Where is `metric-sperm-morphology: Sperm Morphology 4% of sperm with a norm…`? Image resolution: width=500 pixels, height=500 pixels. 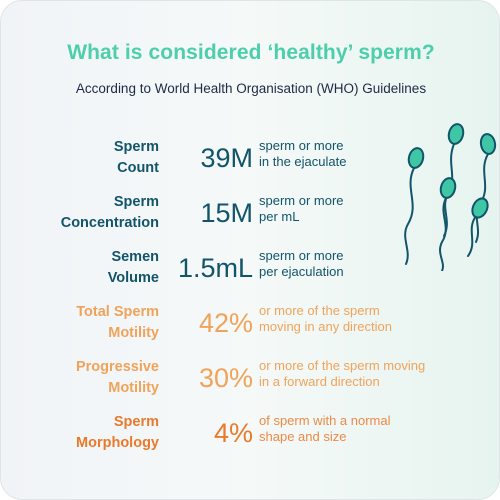
metric-sperm-morphology: Sperm Morphology 4% of sperm with a norm… is located at coordinates (250, 434).